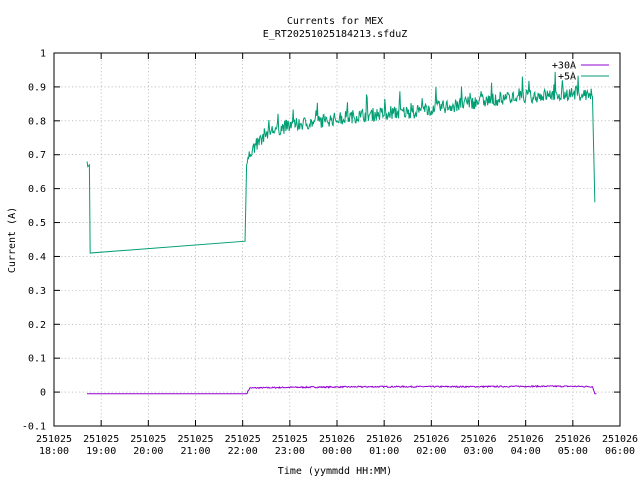 The height and width of the screenshot is (480, 640). Describe the element at coordinates (564, 66) in the screenshot. I see `legend-label: +30A` at that location.